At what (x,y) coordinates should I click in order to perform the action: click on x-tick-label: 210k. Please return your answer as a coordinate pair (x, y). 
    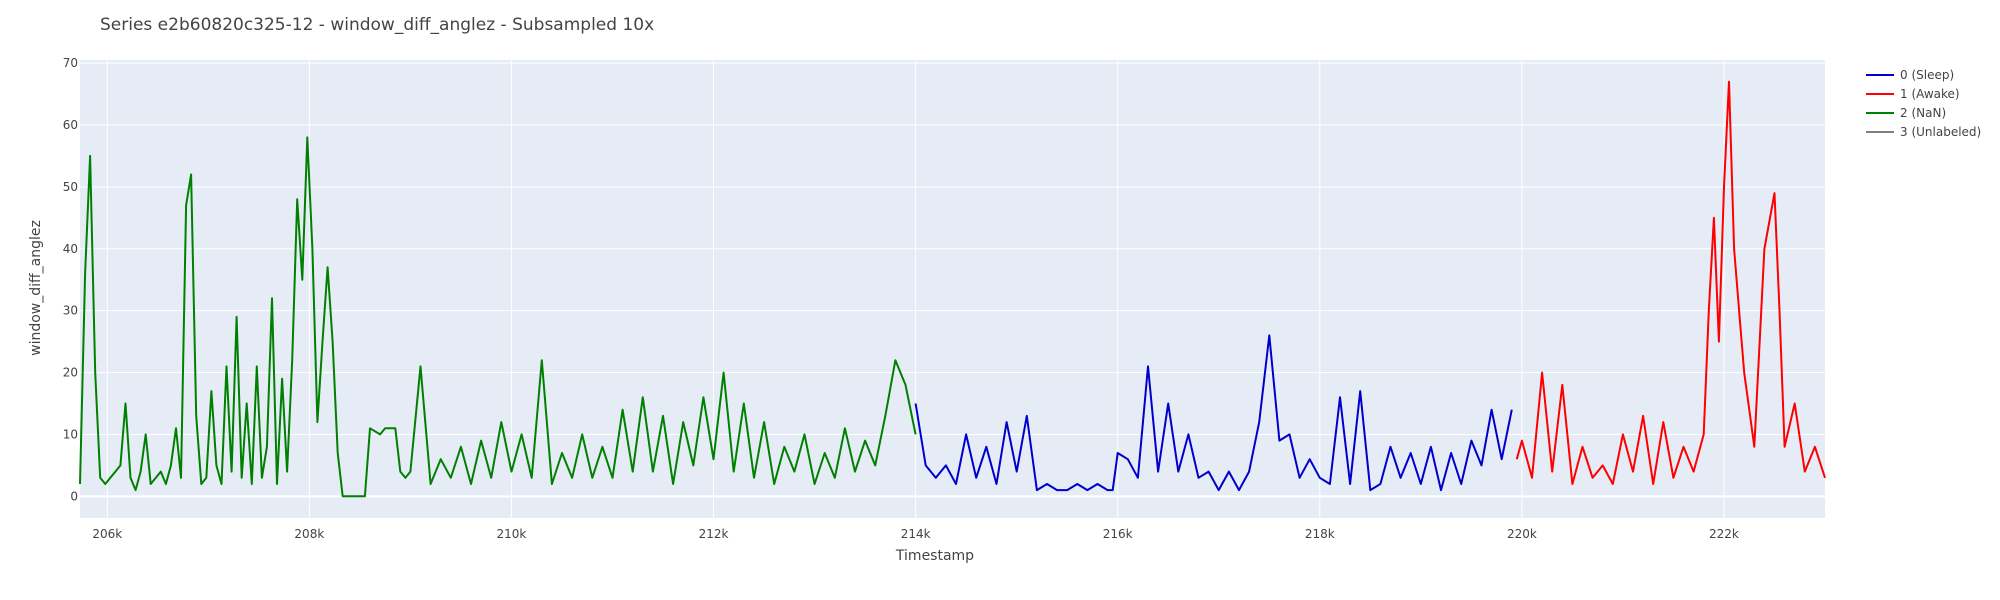
    Looking at the image, I should click on (512, 534).